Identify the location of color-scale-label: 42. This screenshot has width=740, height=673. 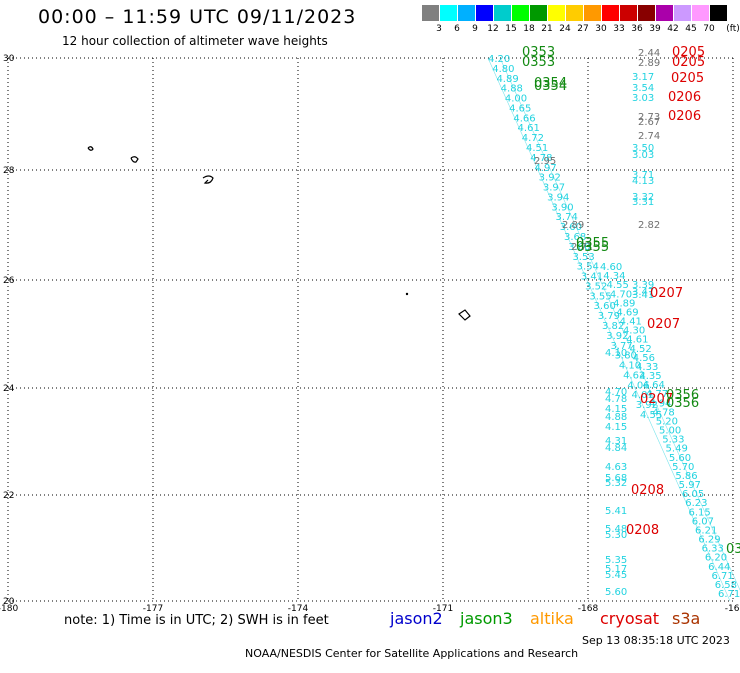
(673, 29).